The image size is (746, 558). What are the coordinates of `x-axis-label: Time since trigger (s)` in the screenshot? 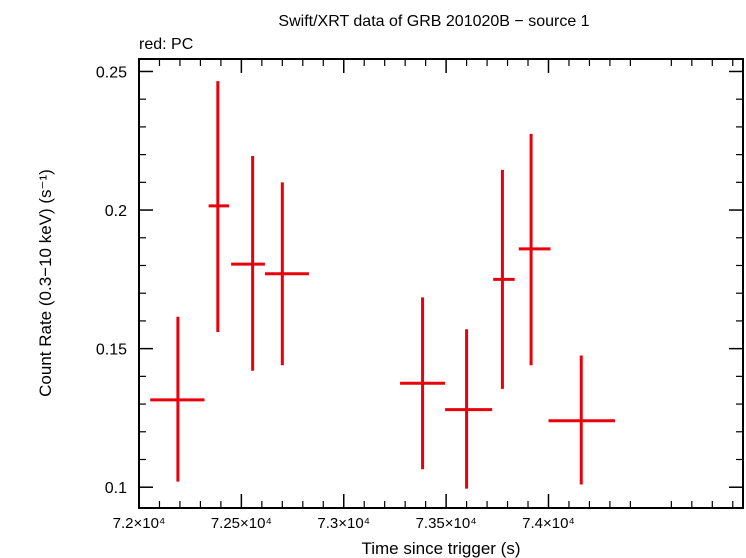 It's located at (440, 548).